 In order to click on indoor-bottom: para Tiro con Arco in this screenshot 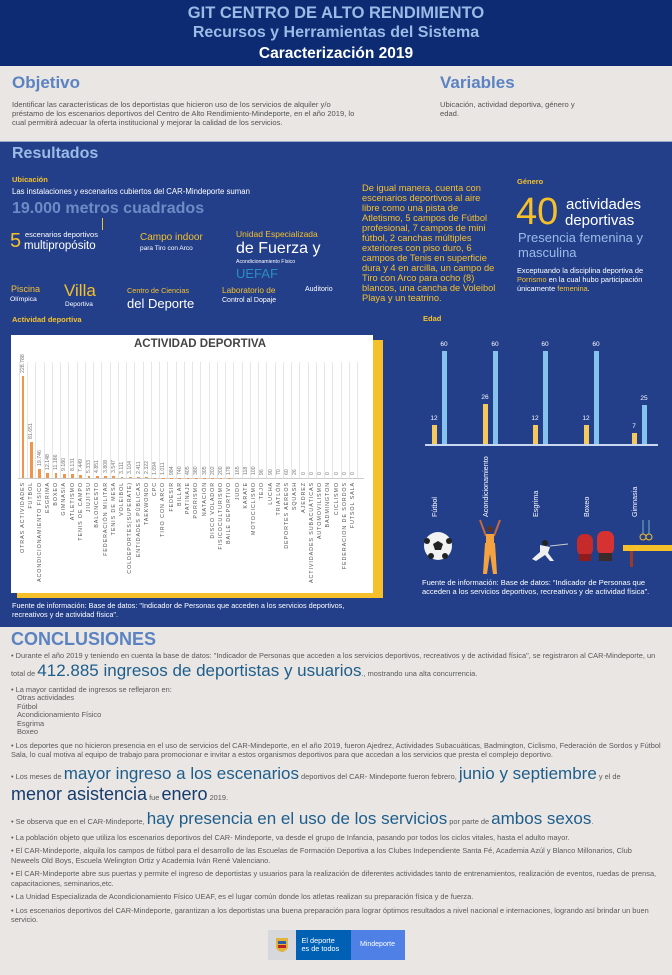, I will do `click(166, 248)`.